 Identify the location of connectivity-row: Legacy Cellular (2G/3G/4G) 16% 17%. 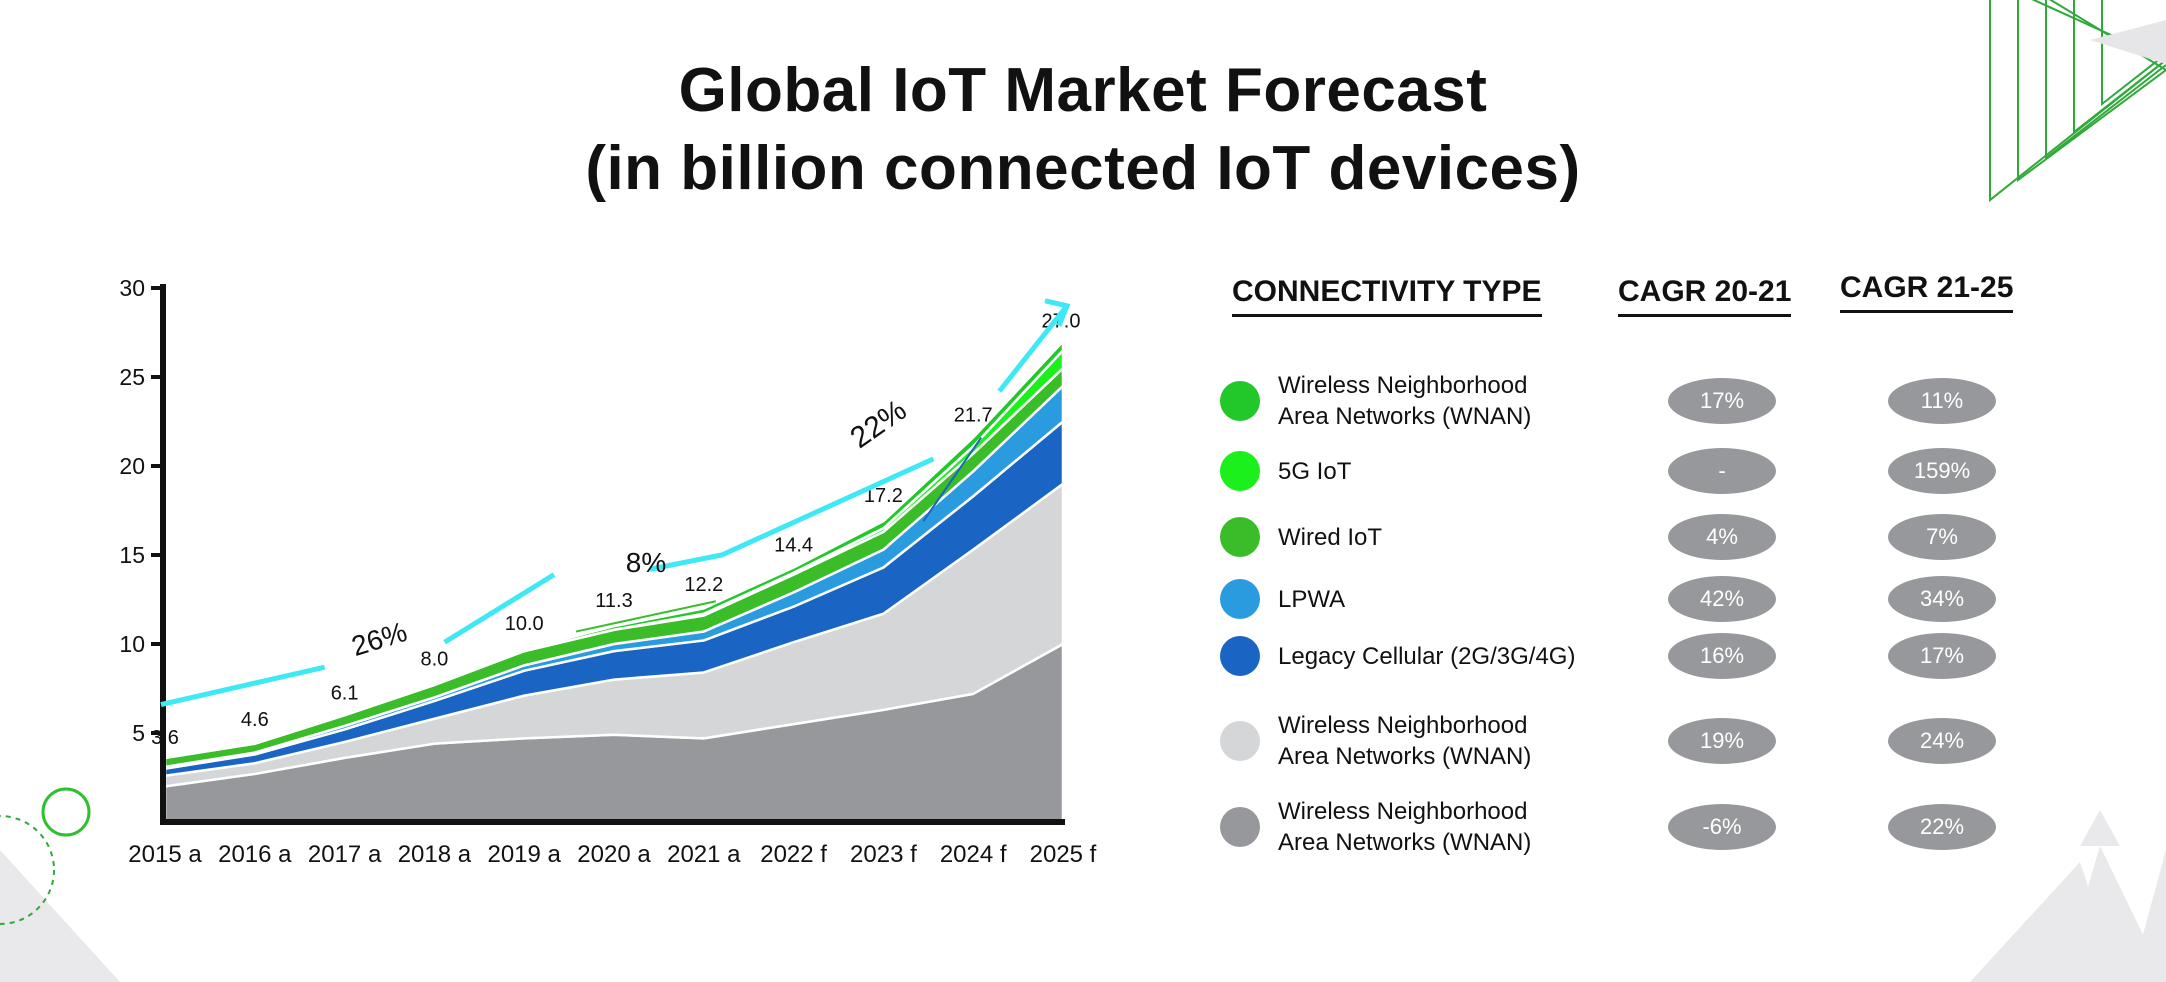
(1630, 672).